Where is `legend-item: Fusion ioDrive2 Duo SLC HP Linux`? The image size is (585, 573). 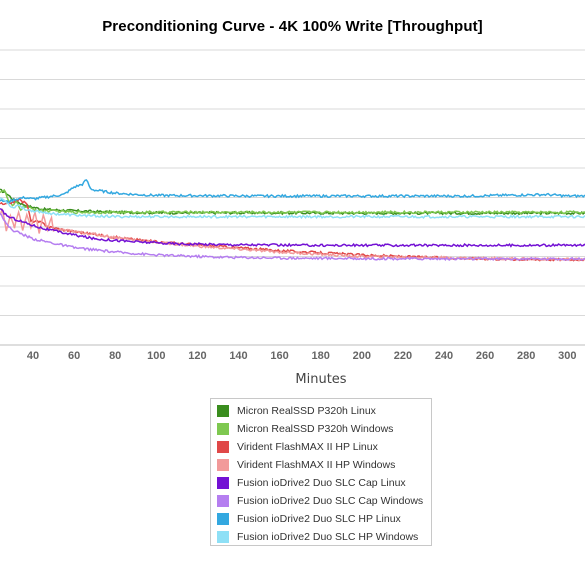
legend-item: Fusion ioDrive2 Duo SLC HP Linux is located at coordinates (324, 519).